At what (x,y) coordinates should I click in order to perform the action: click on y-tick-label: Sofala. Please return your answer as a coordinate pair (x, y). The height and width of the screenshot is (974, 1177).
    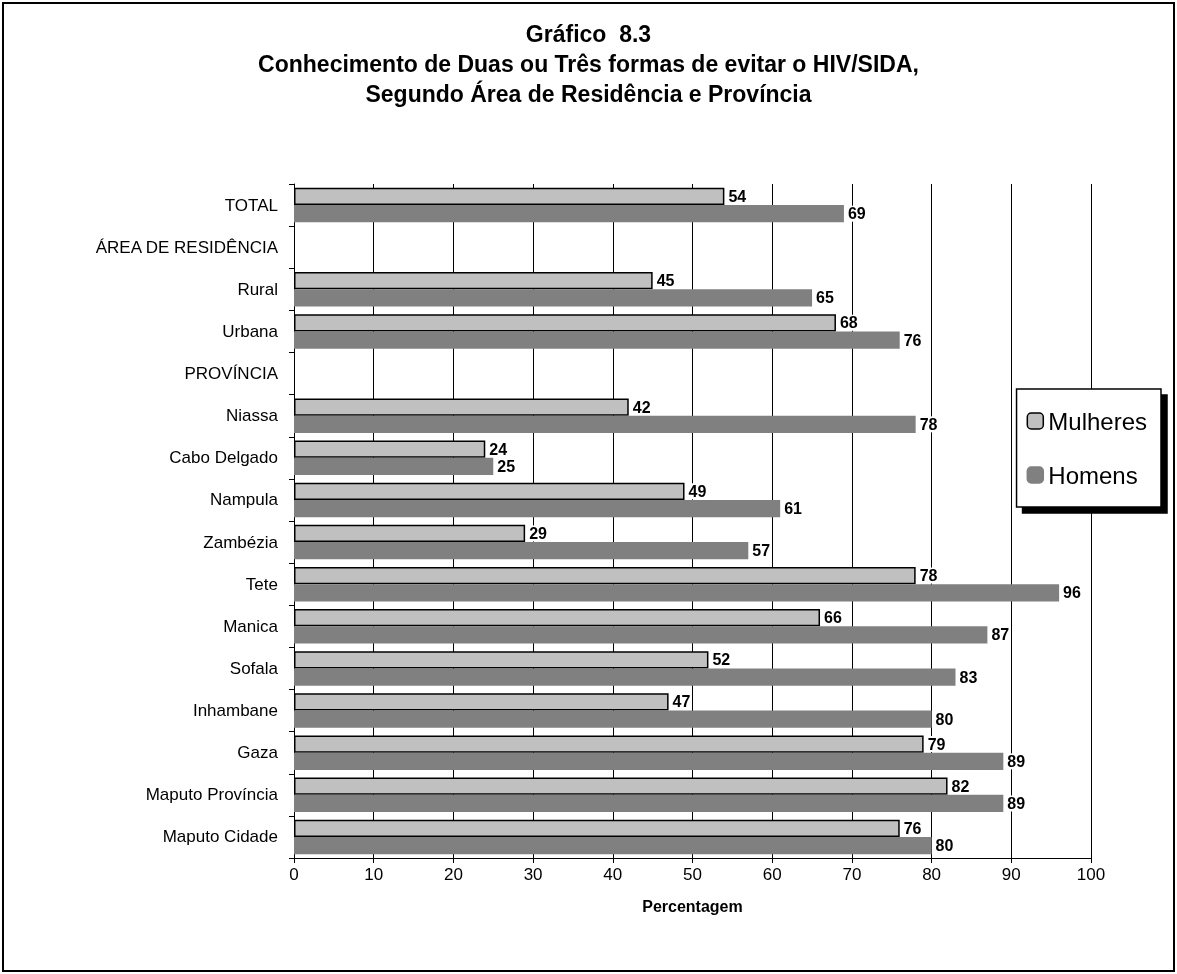
    Looking at the image, I should click on (254, 668).